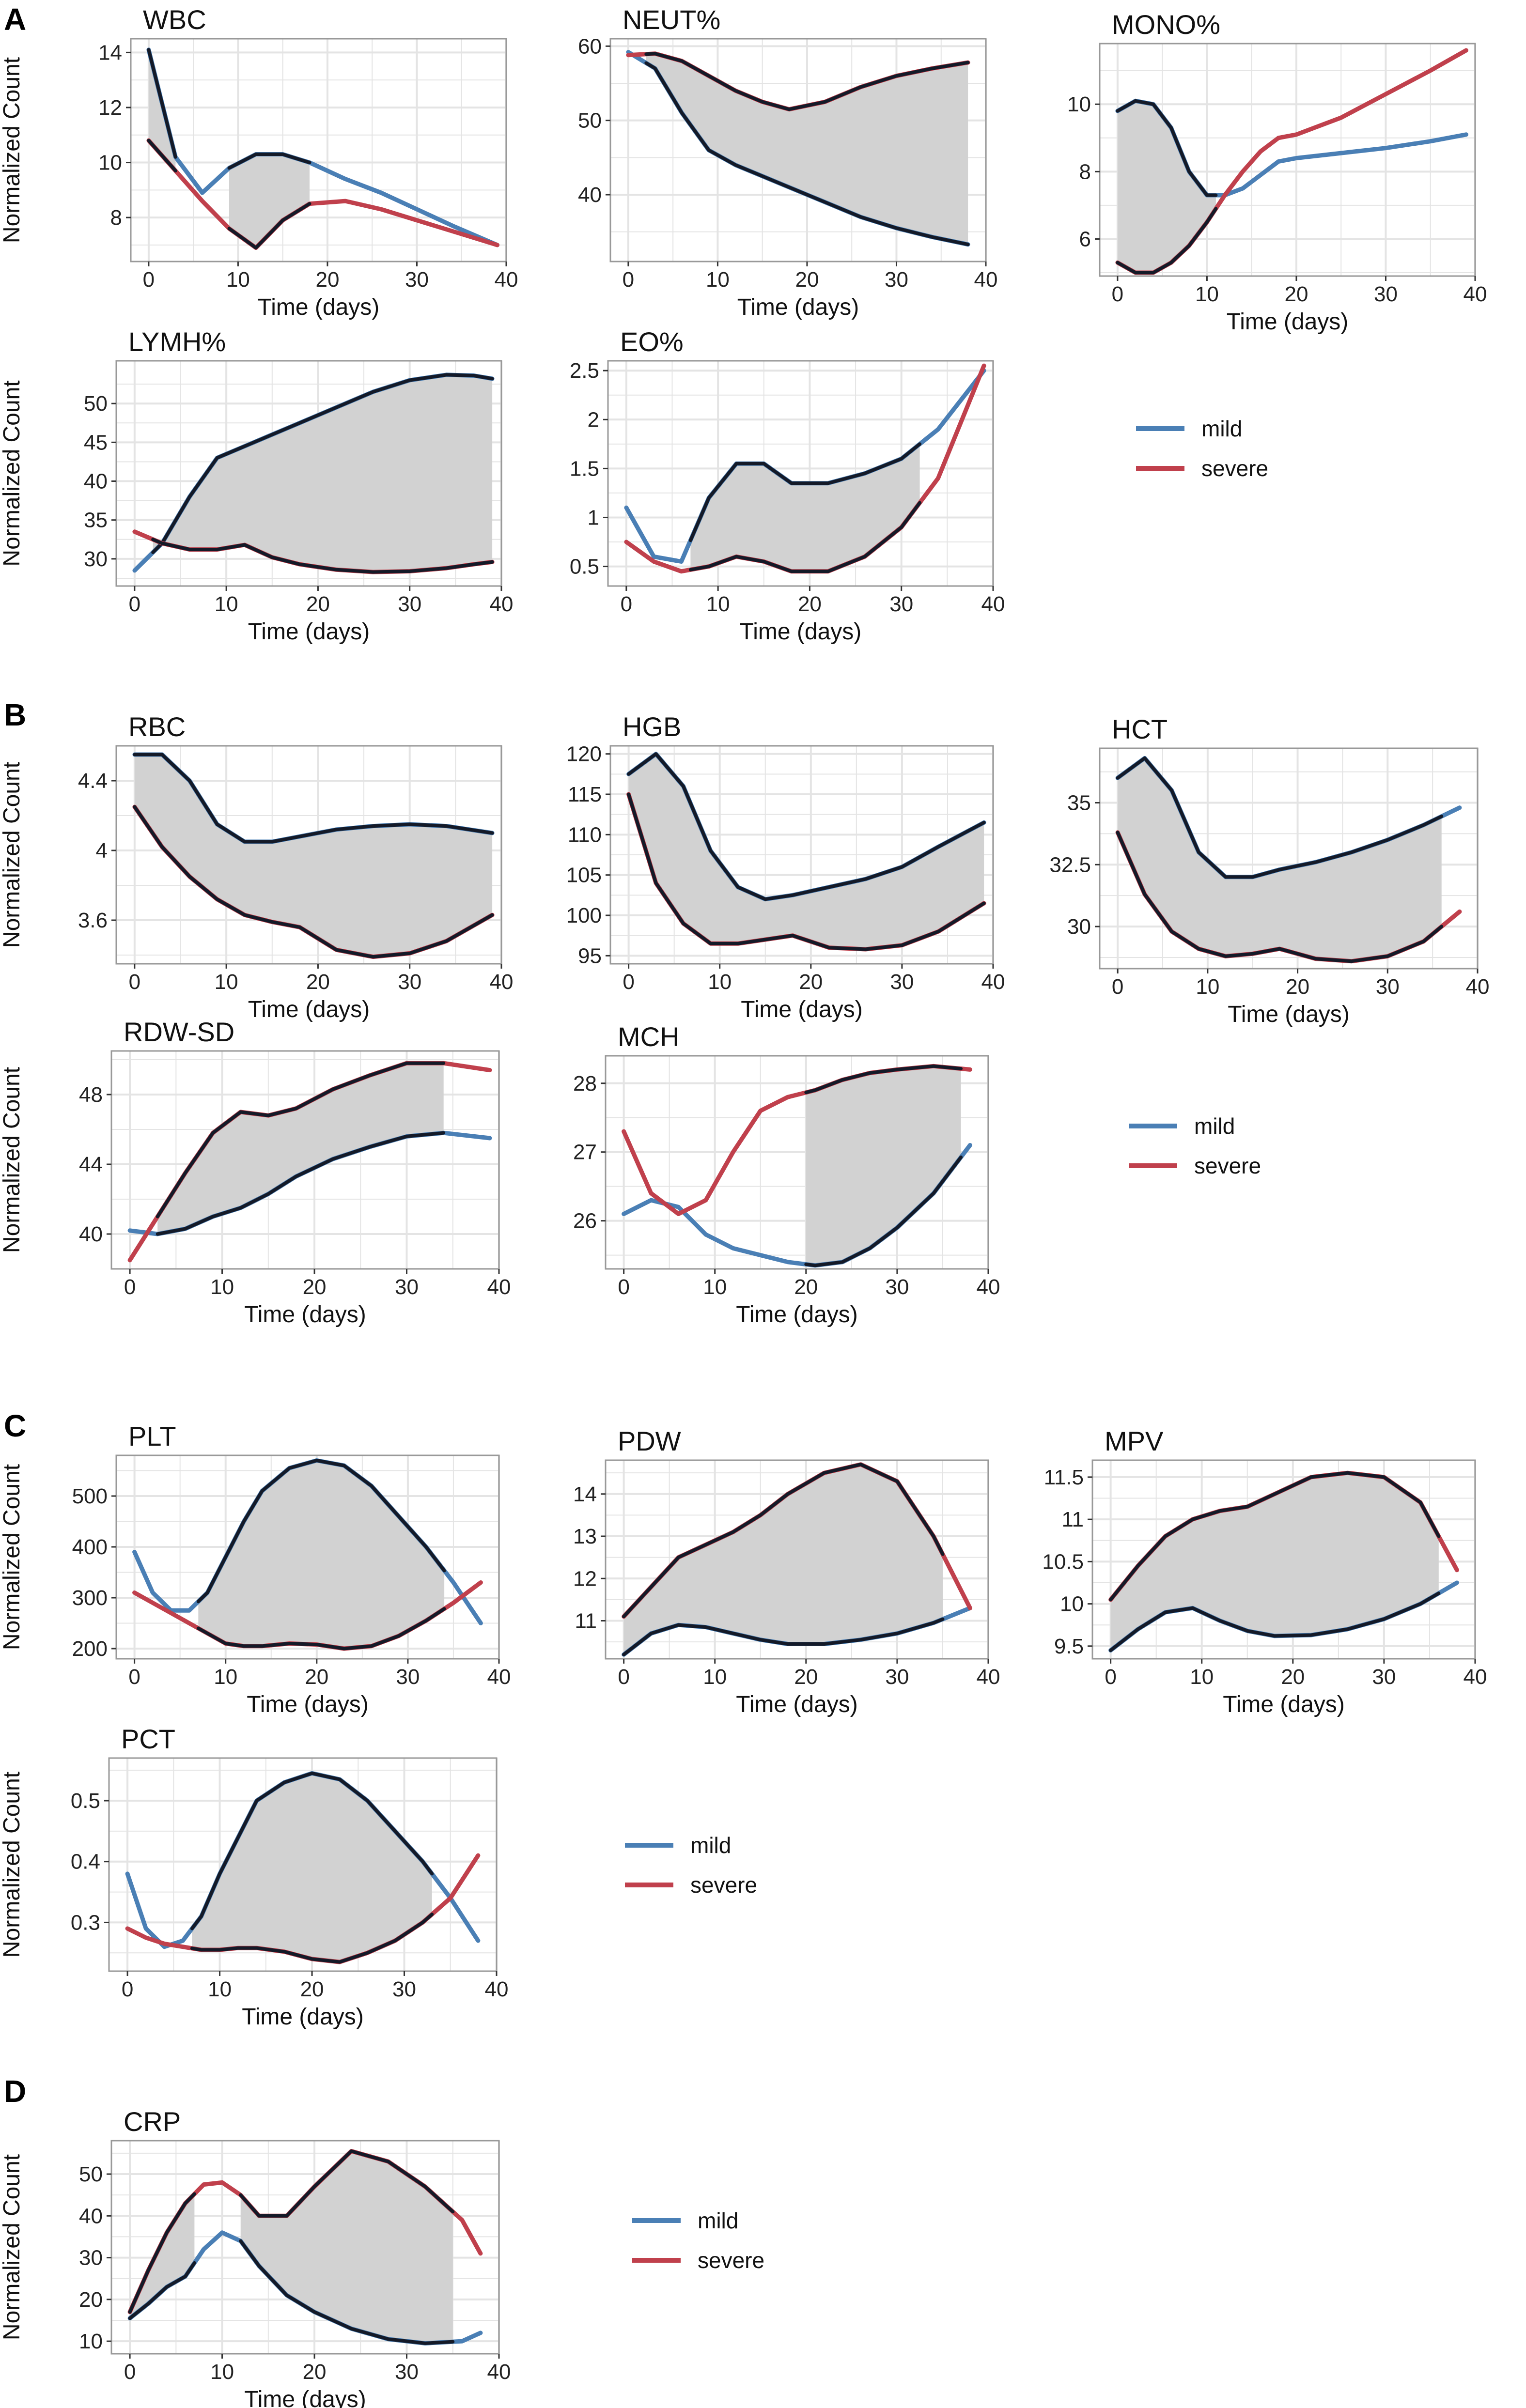  Describe the element at coordinates (731, 2260) in the screenshot. I see `legend-label-severe: severe` at that location.